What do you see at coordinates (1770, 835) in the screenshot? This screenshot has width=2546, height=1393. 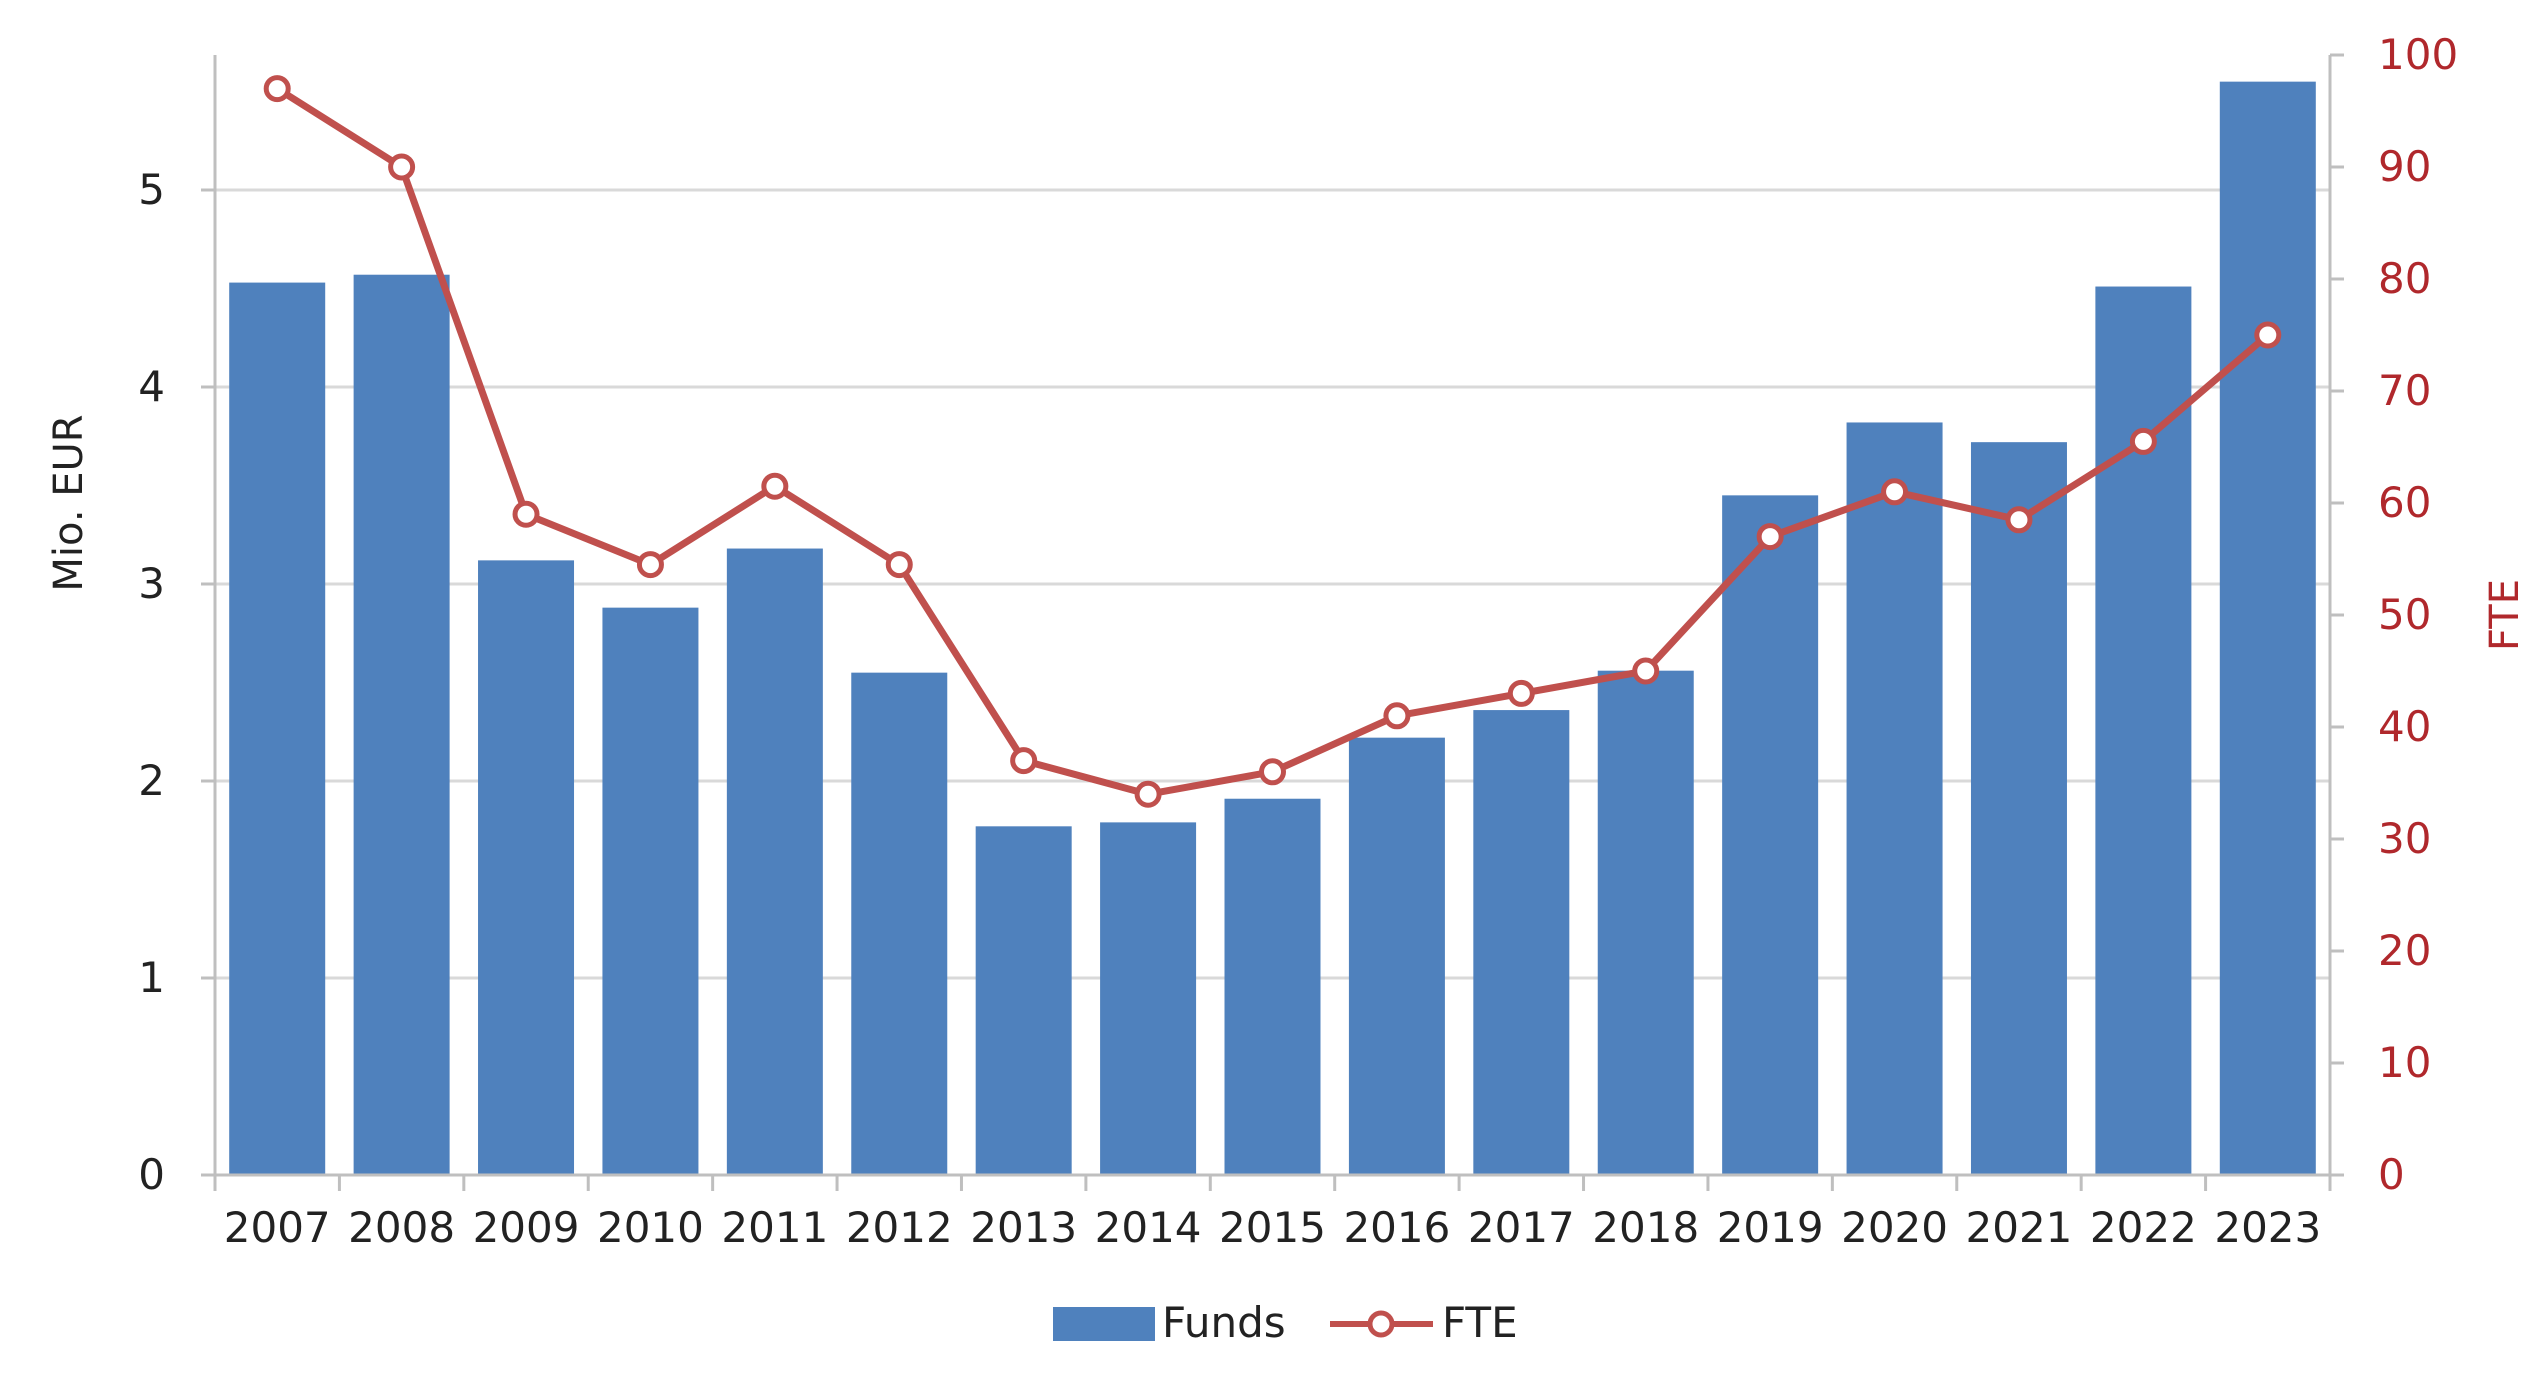 I see `bar-funds-2019` at bounding box center [1770, 835].